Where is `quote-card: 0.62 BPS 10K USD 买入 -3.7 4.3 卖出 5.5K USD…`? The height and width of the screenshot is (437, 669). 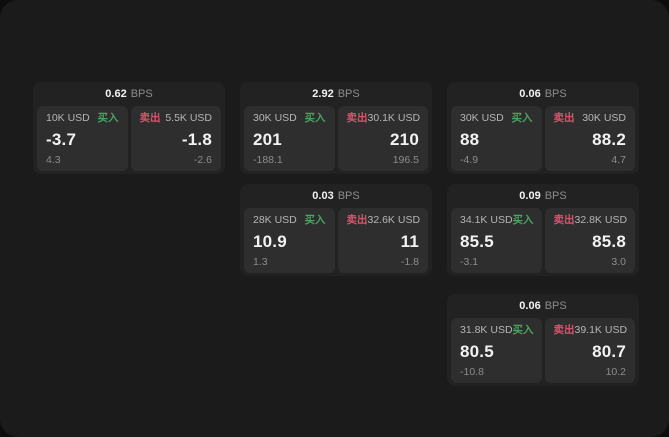 quote-card: 0.62 BPS 10K USD 买入 -3.7 4.3 卖出 5.5K USD… is located at coordinates (129, 128).